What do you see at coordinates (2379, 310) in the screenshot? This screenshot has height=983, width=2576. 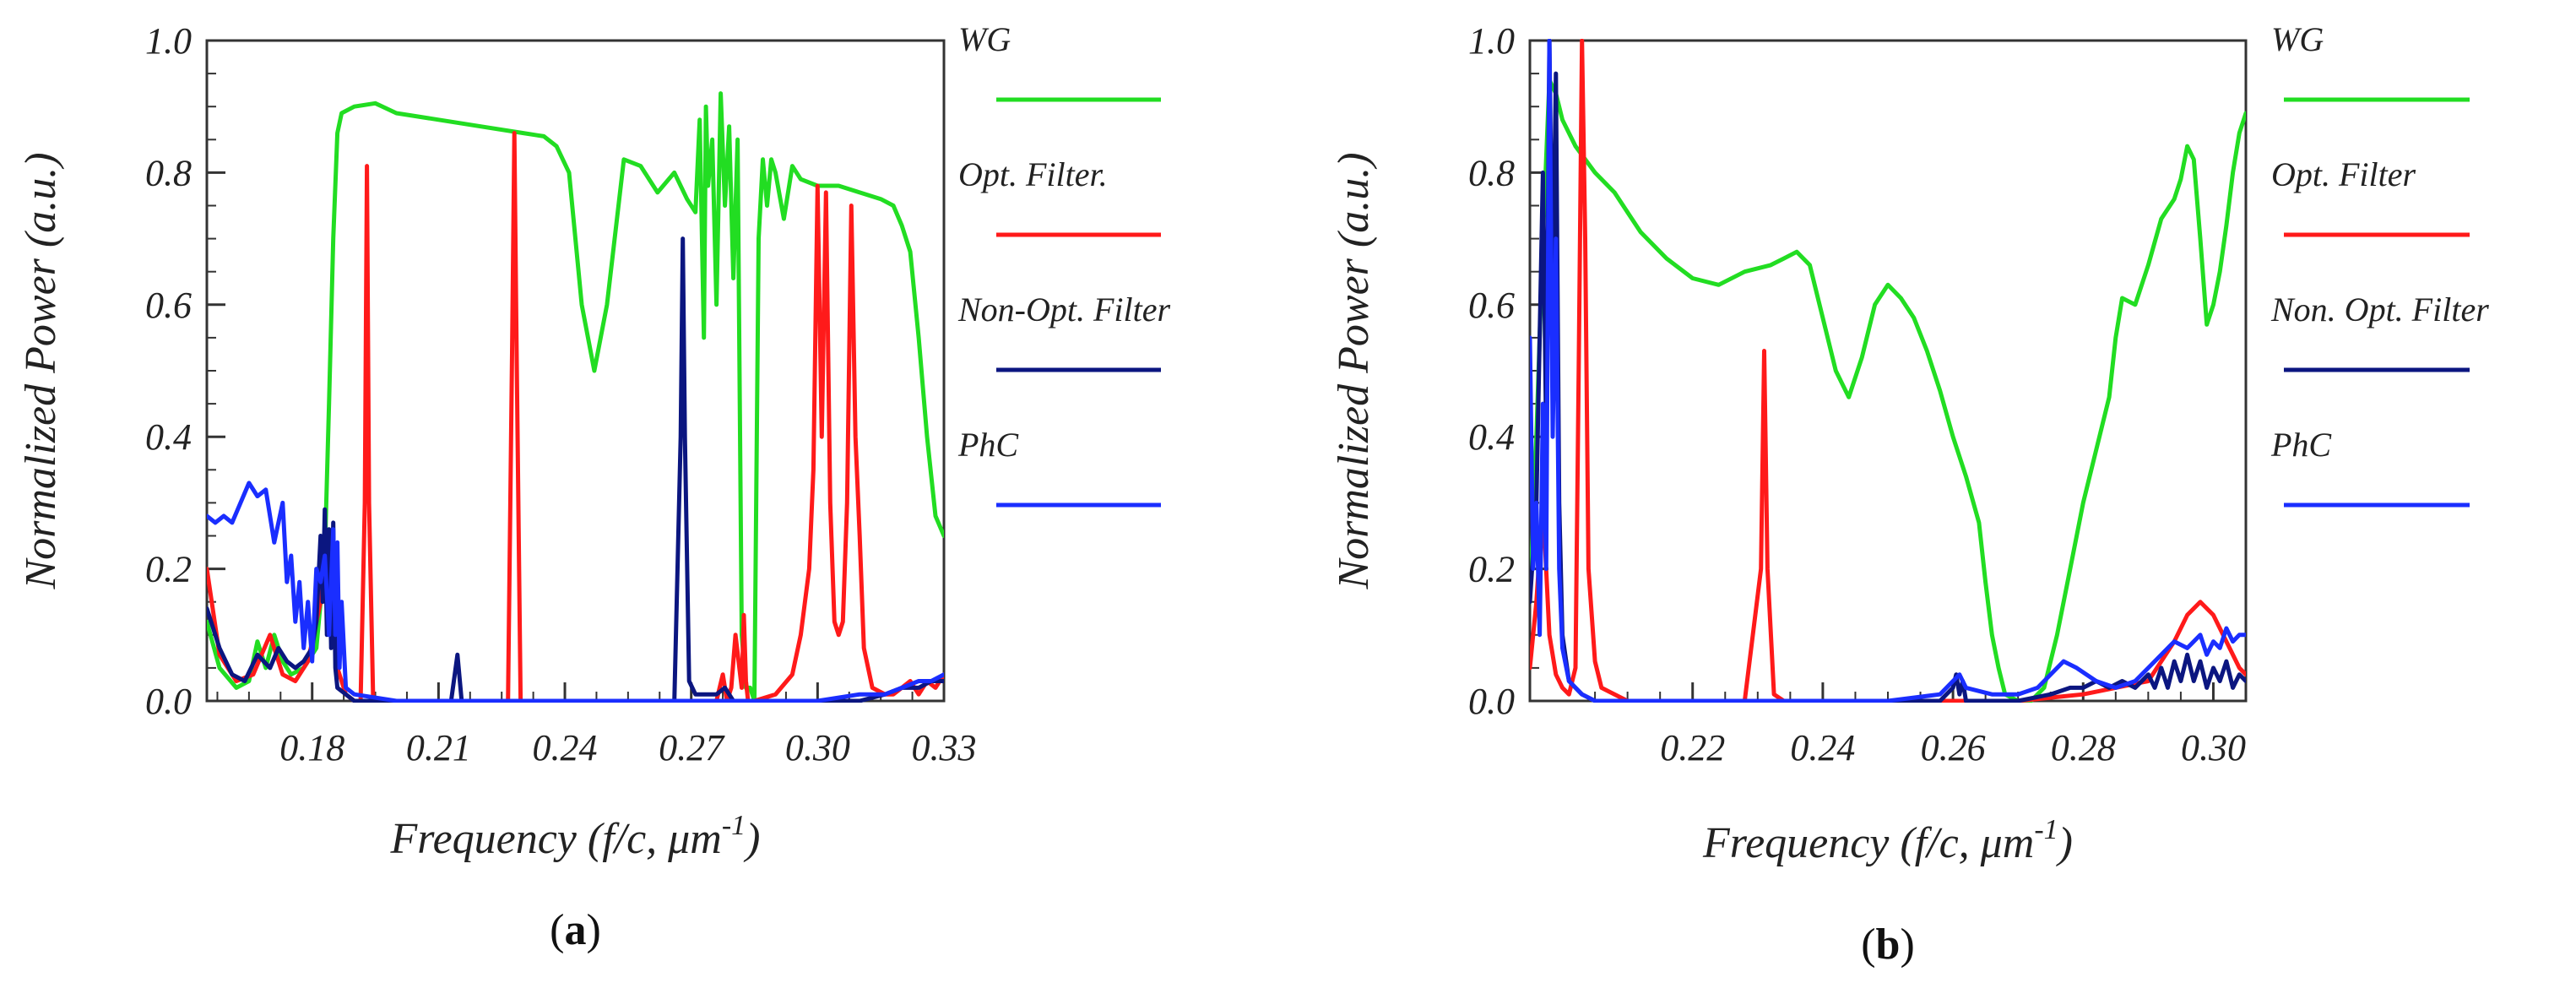 I see `legend-label: Non. Opt. Filter` at bounding box center [2379, 310].